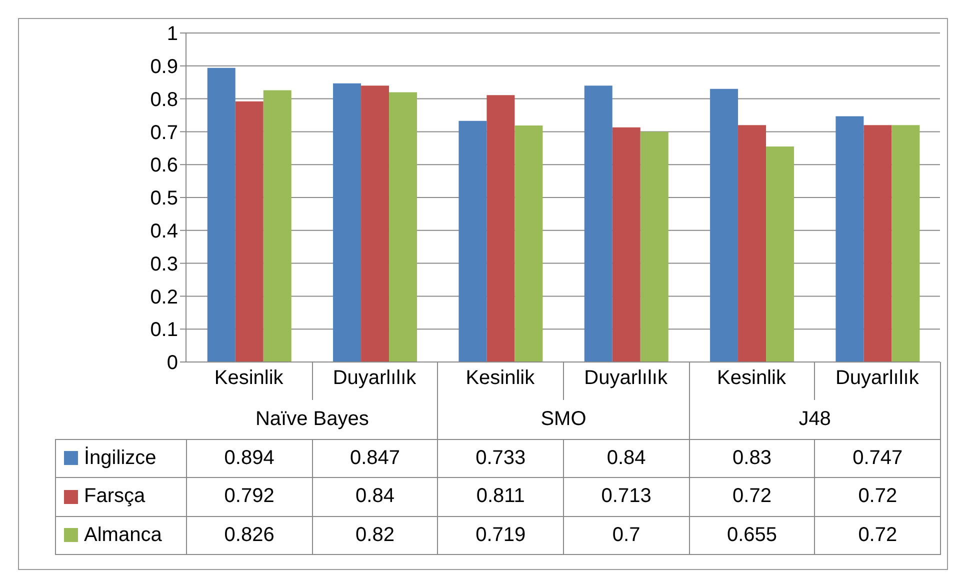 This screenshot has width=960, height=579. Describe the element at coordinates (164, 231) in the screenshot. I see `y-tick-label: 0.4` at that location.